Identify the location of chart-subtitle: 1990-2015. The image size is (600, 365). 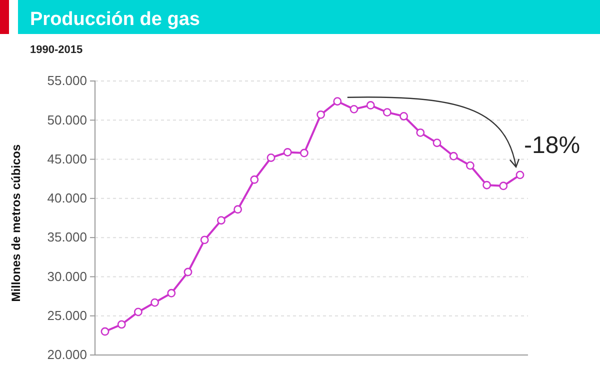
(56, 50).